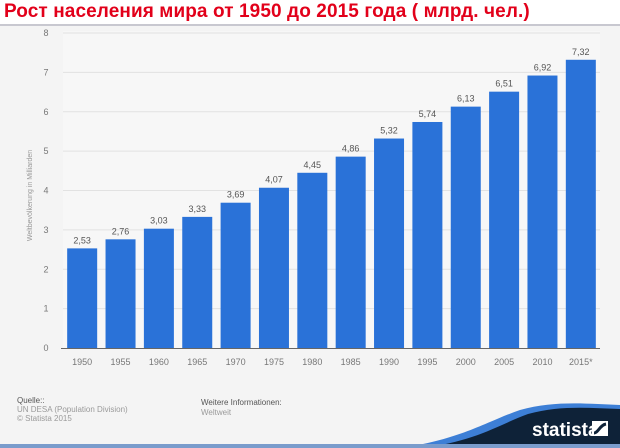 The width and height of the screenshot is (620, 448). What do you see at coordinates (351, 362) in the screenshot?
I see `x-tick-label: 1985` at bounding box center [351, 362].